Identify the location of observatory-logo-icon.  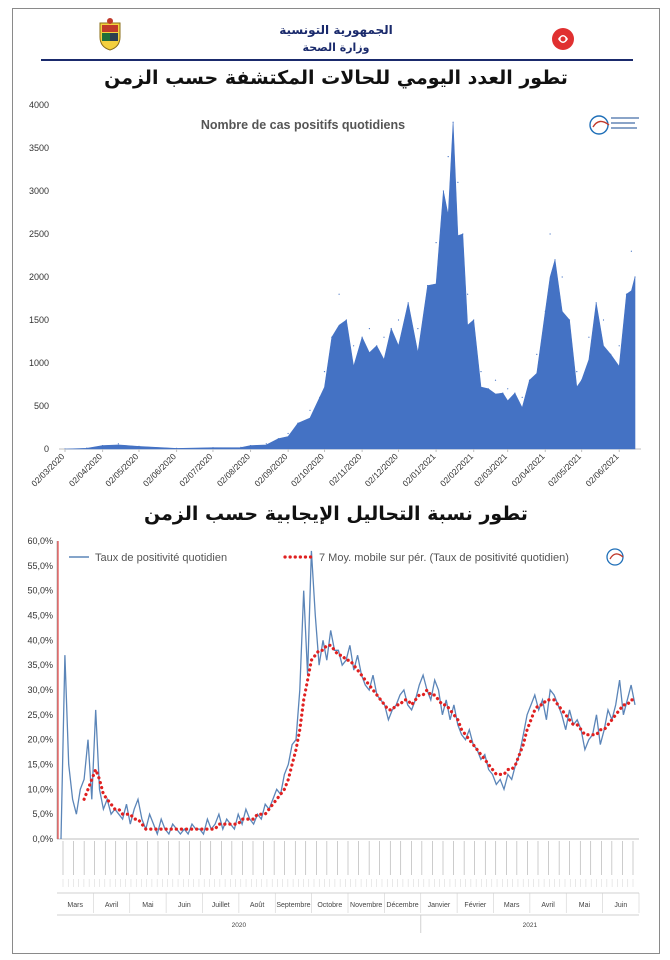
(614, 125).